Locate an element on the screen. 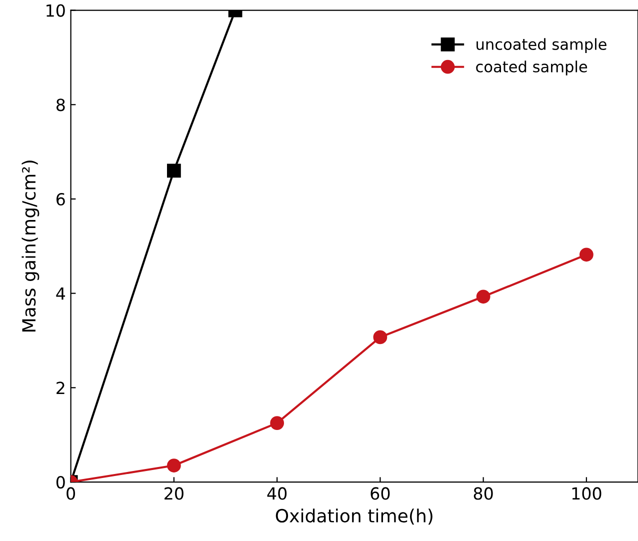  x-axis-title: Oxidation time(h) is located at coordinates (354, 516).